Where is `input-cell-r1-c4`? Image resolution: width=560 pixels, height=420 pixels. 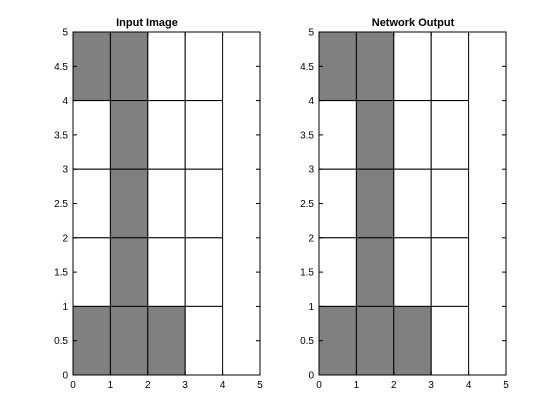 input-cell-r1-c4 is located at coordinates (204, 66).